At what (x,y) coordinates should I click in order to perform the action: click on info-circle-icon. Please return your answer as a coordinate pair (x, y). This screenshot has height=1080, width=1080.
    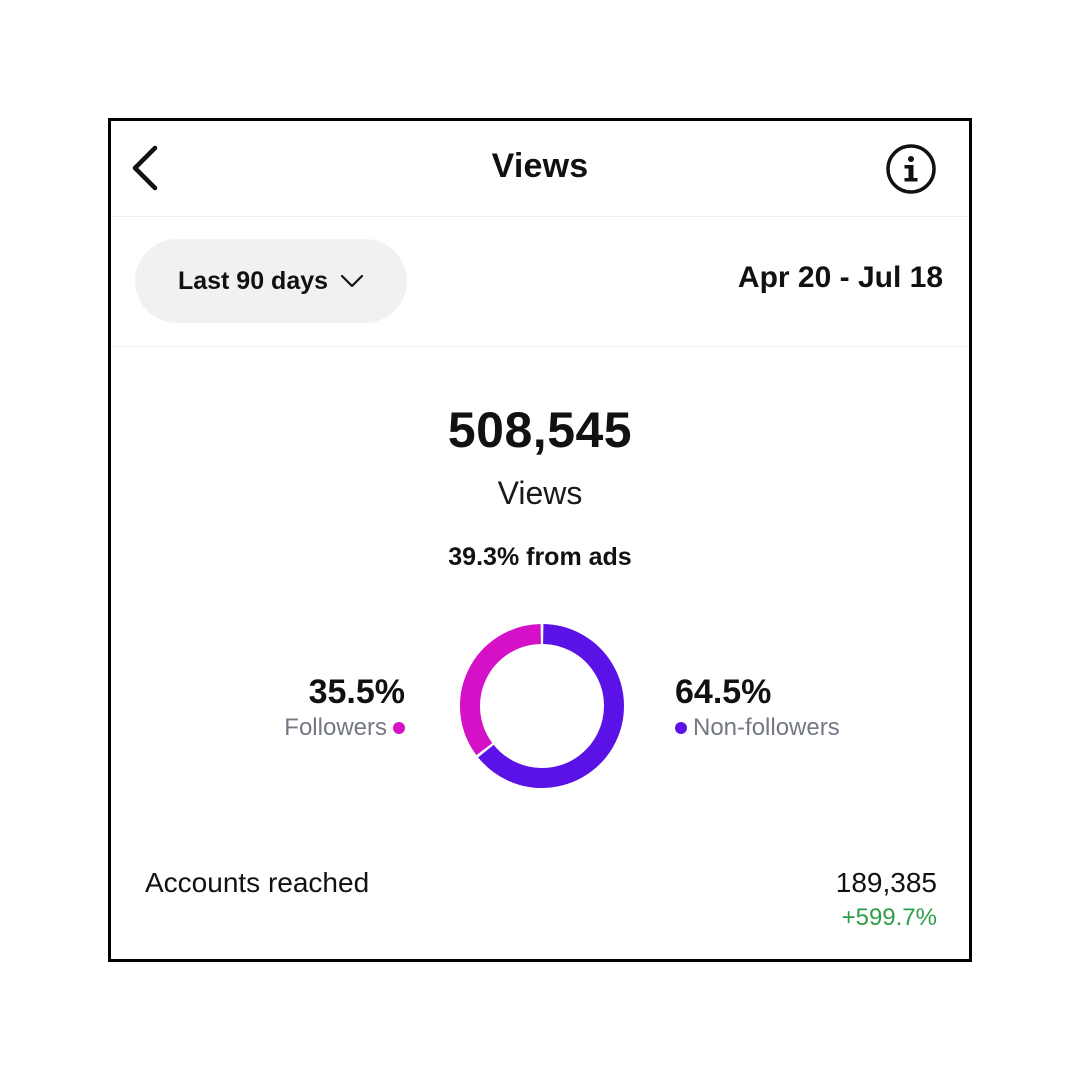
    Looking at the image, I should click on (911, 169).